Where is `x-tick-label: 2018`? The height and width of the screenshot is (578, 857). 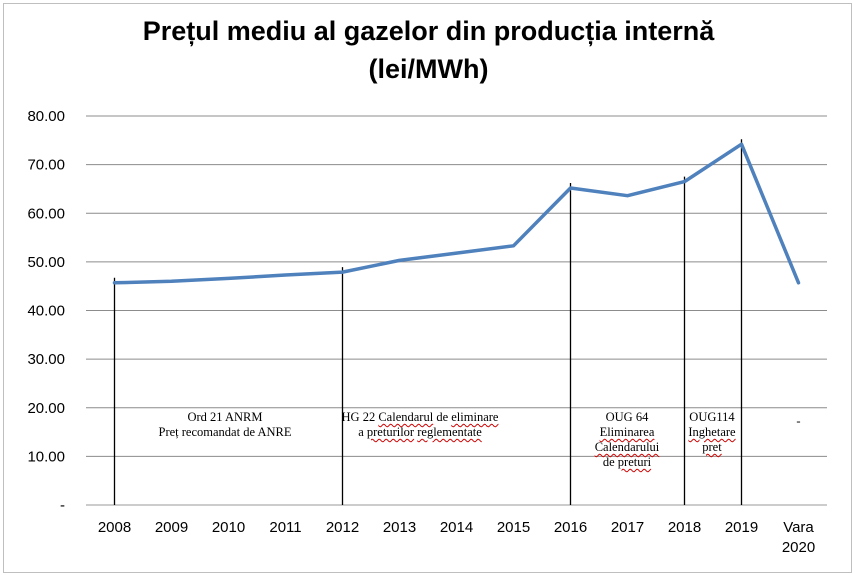 x-tick-label: 2018 is located at coordinates (684, 527).